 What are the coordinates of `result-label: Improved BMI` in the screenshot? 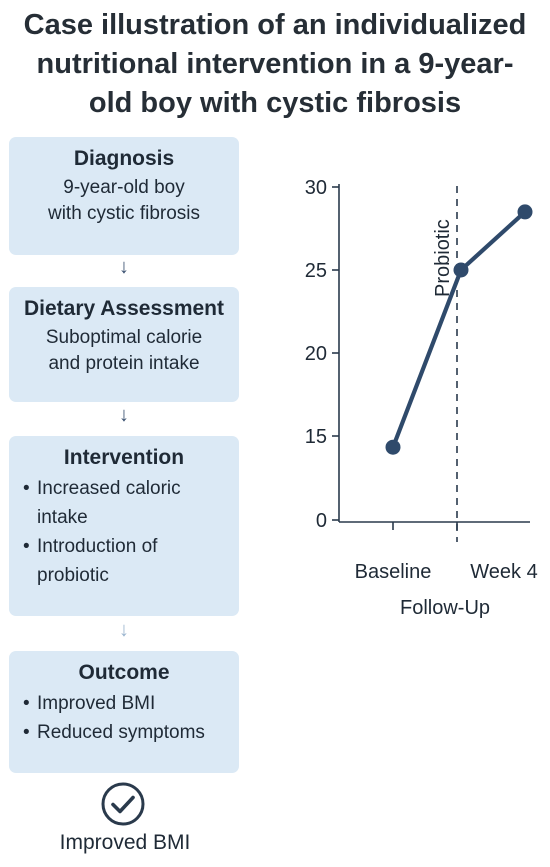 It's located at (125, 842).